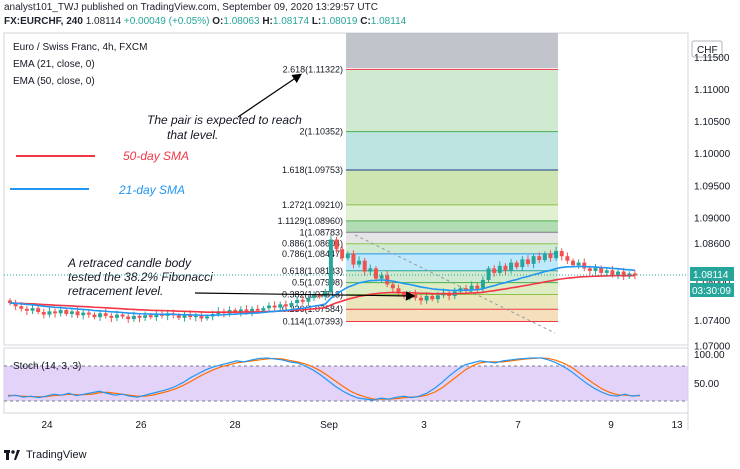  Describe the element at coordinates (47, 366) in the screenshot. I see `stoch-label: Stoch (14, 3, 3)` at that location.